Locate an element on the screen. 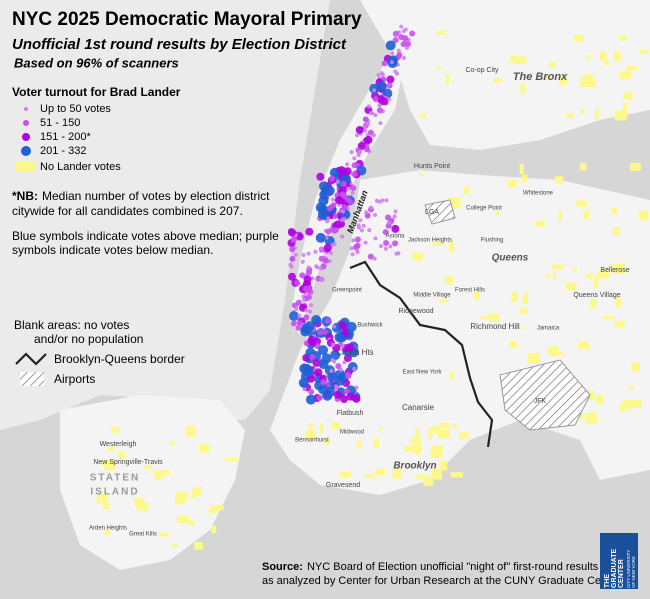 The image size is (650, 599). place-label: Forest Hills is located at coordinates (470, 291).